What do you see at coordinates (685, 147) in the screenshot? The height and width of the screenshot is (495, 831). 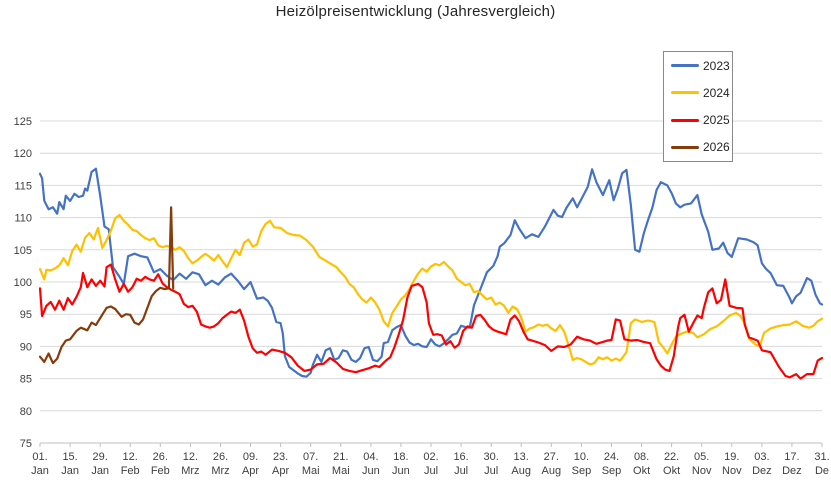 I see `legend-swatch-2026` at bounding box center [685, 147].